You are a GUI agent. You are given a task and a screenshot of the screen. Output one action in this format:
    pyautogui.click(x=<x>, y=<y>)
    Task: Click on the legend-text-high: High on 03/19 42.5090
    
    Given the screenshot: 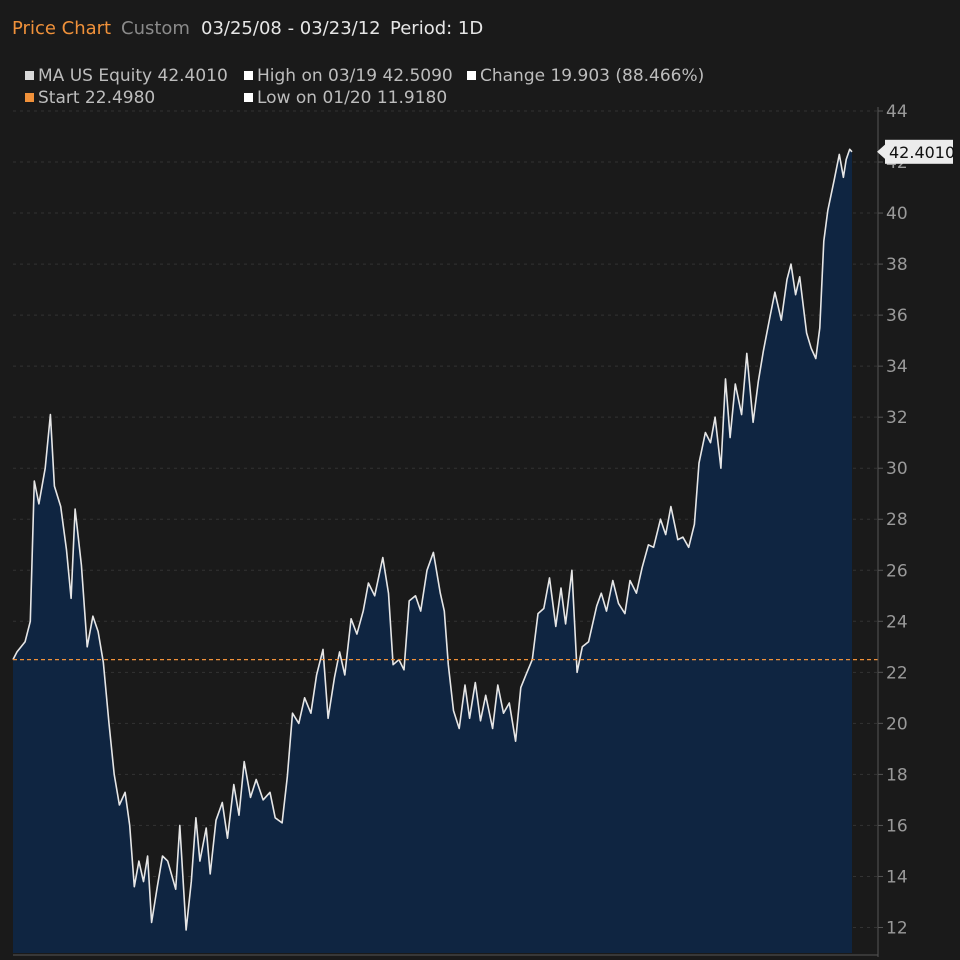 What is the action you would take?
    pyautogui.click(x=355, y=76)
    